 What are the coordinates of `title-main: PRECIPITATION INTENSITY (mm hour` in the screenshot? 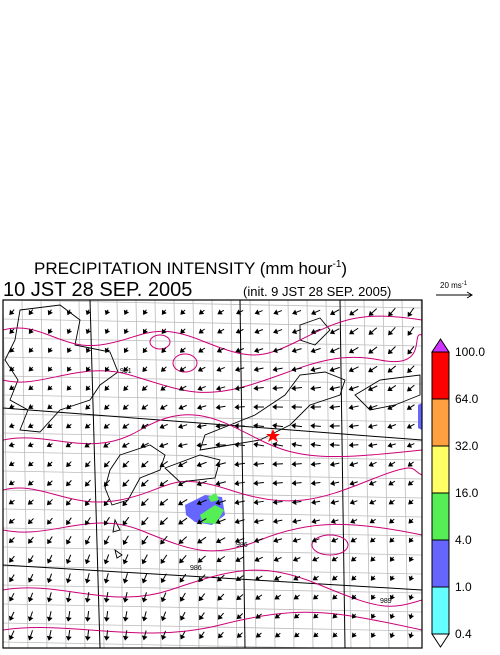 It's located at (183, 268).